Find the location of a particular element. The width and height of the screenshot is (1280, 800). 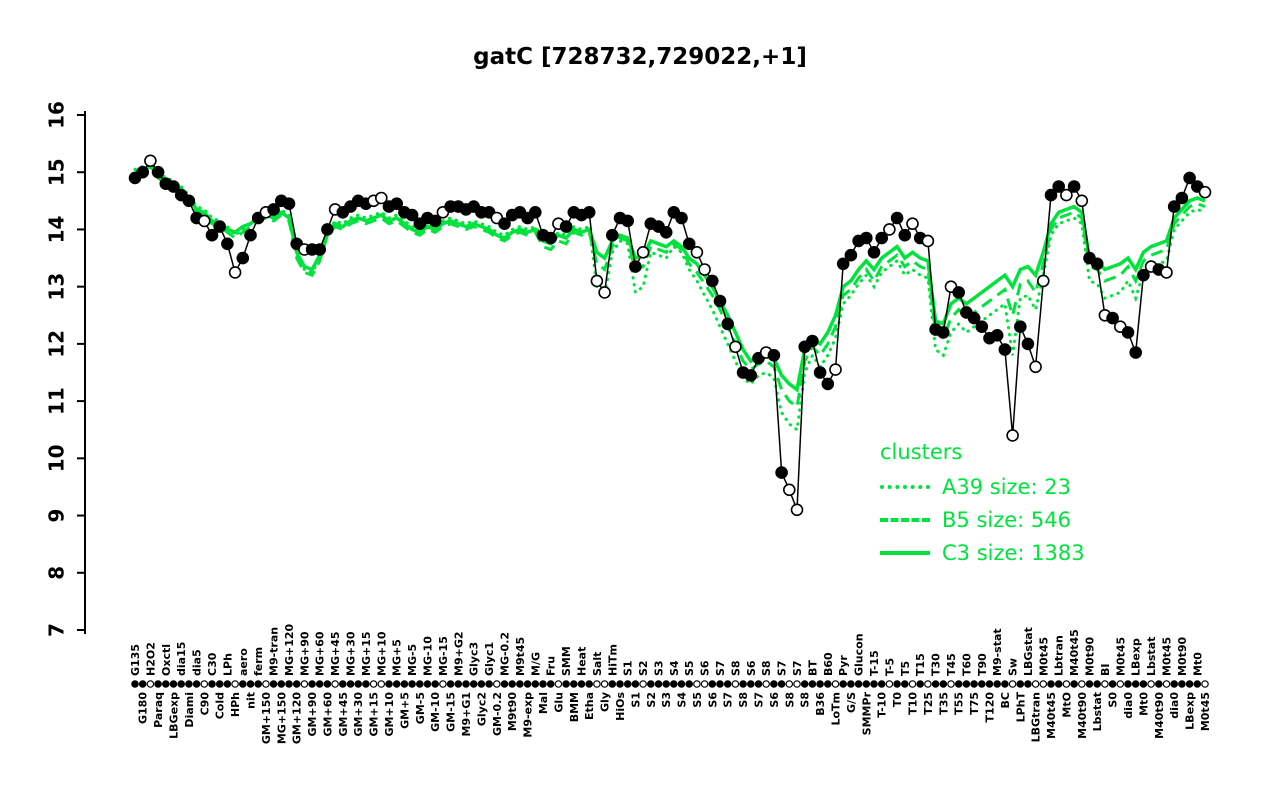

condition-label: T30 is located at coordinates (936, 664).